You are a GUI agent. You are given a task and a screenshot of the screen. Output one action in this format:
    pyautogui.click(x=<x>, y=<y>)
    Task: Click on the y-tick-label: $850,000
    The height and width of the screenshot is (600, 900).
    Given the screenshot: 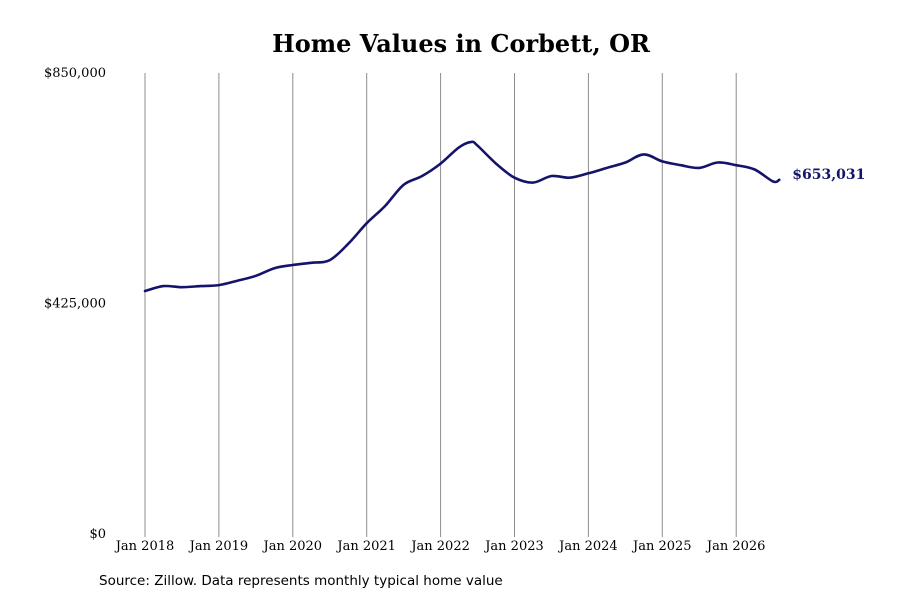 What is the action you would take?
    pyautogui.click(x=75, y=73)
    